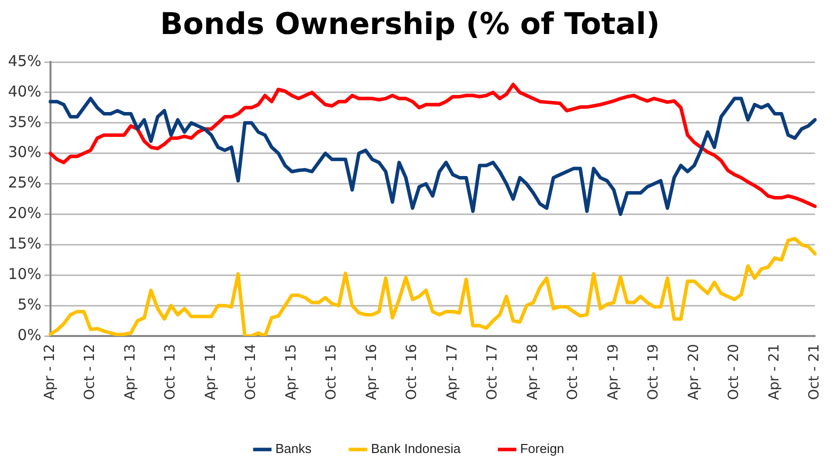 This screenshot has width=835, height=466. Describe the element at coordinates (734, 372) in the screenshot. I see `x-tick-label: Oct - 20` at that location.